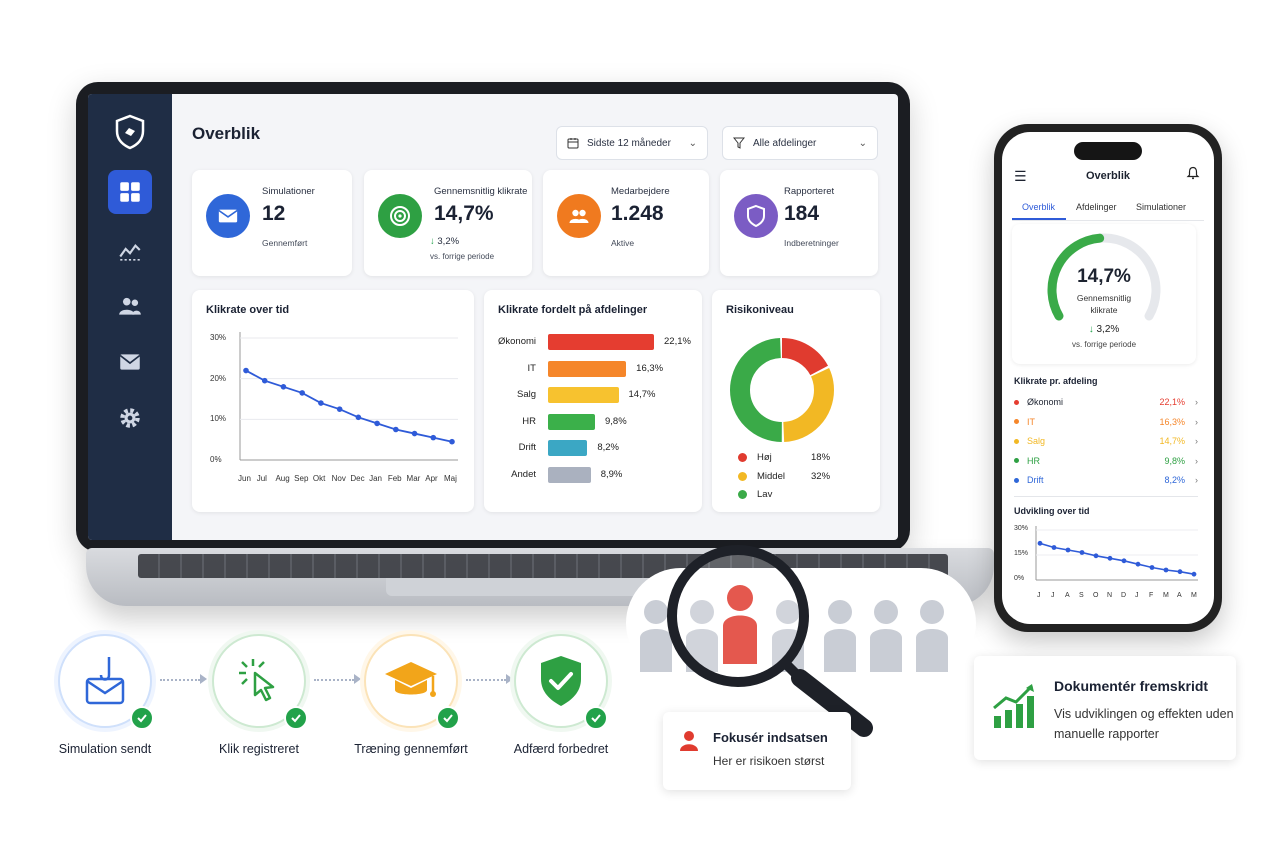 This screenshot has width=1280, height=853. Describe the element at coordinates (623, 243) in the screenshot. I see `kpi-sub: Aktive` at that location.